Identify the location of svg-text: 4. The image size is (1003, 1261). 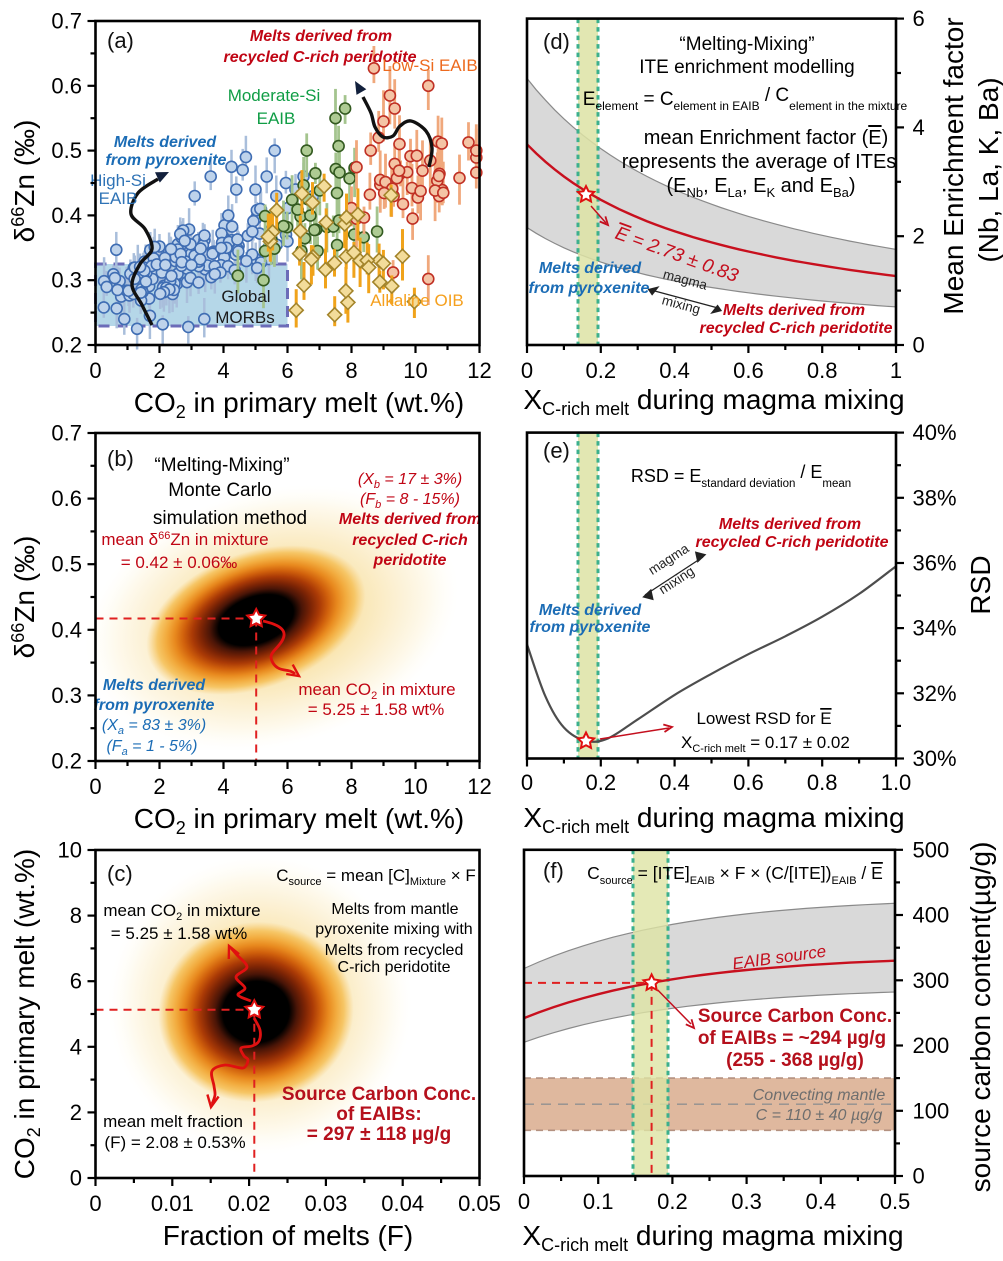
(223, 786).